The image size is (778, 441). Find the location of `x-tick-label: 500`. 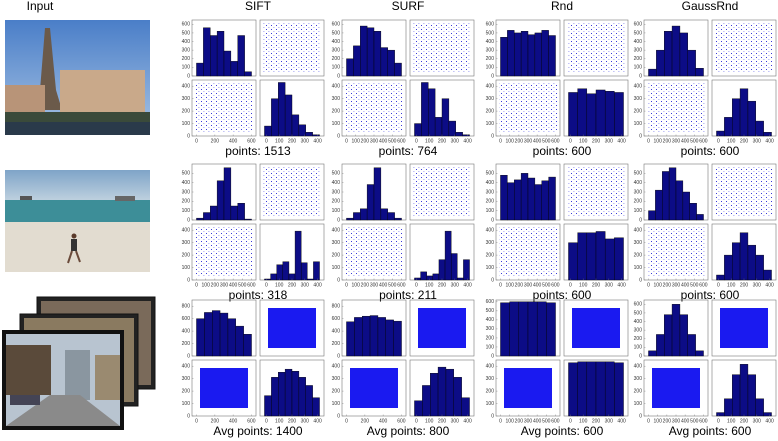

x-tick-label: 500 is located at coordinates (546, 141).